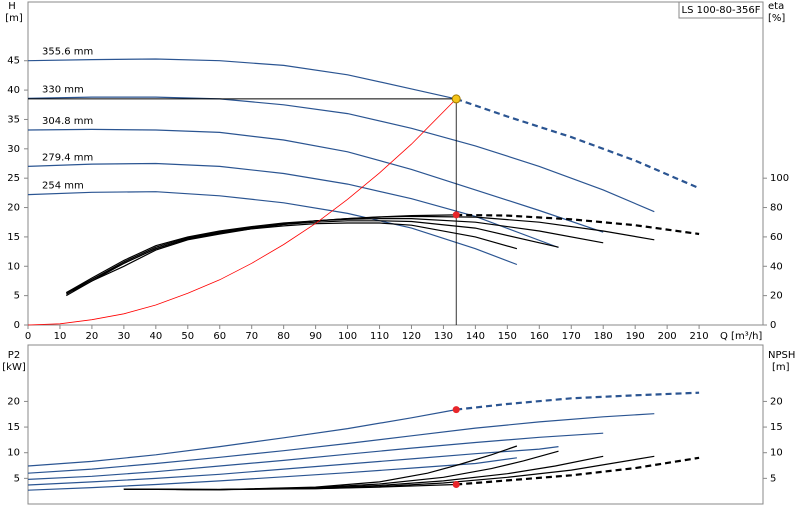 The width and height of the screenshot is (800, 520). What do you see at coordinates (13, 119) in the screenshot?
I see `y-tick-label: 35` at bounding box center [13, 119].